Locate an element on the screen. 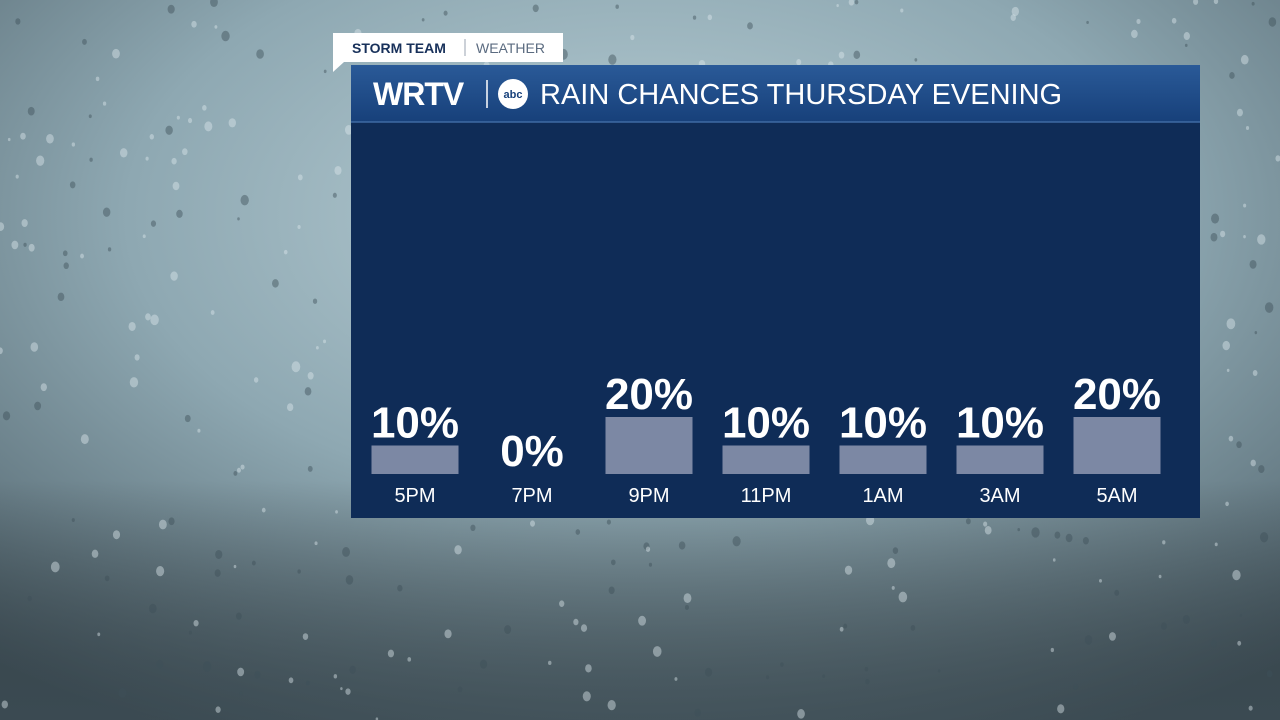  tag-section: WEATHER is located at coordinates (510, 48).